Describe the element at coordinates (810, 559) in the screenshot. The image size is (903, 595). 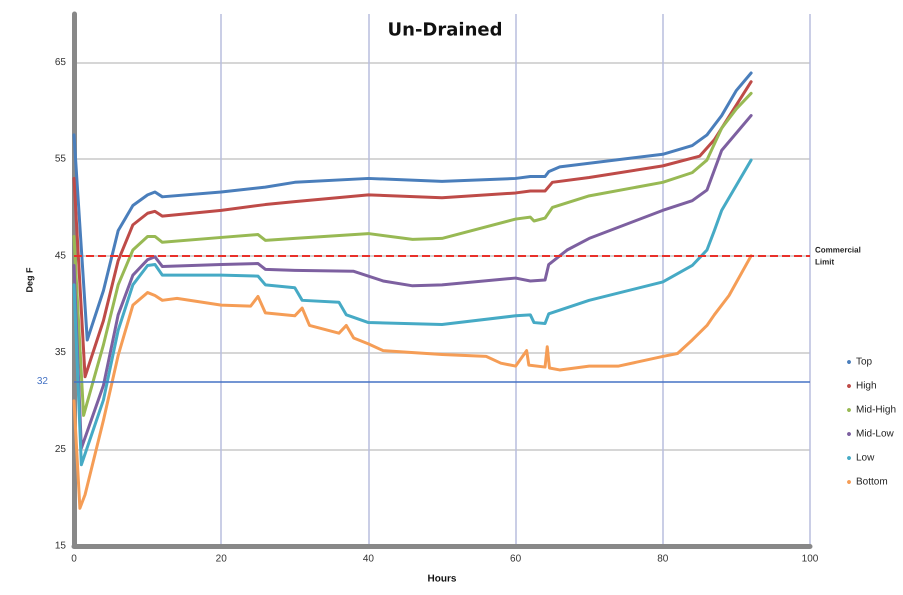
I see `x-tick-label: 100` at that location.